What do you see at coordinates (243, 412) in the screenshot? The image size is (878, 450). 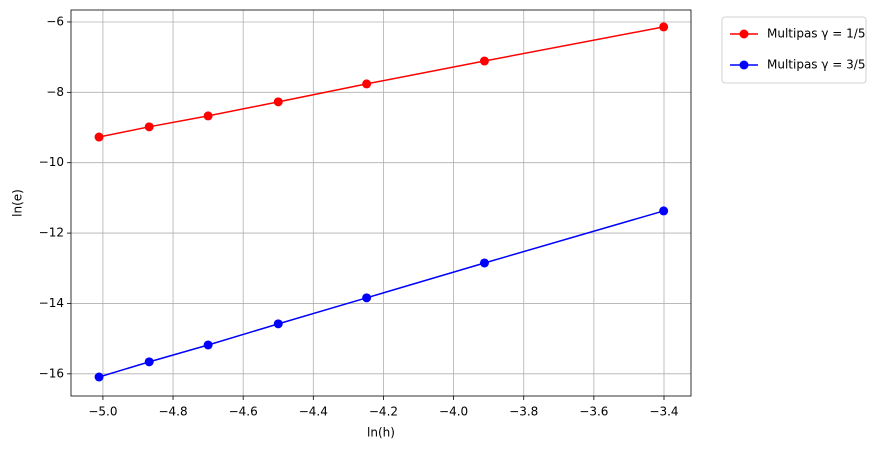 I see `x-tick-label: −4.6` at bounding box center [243, 412].